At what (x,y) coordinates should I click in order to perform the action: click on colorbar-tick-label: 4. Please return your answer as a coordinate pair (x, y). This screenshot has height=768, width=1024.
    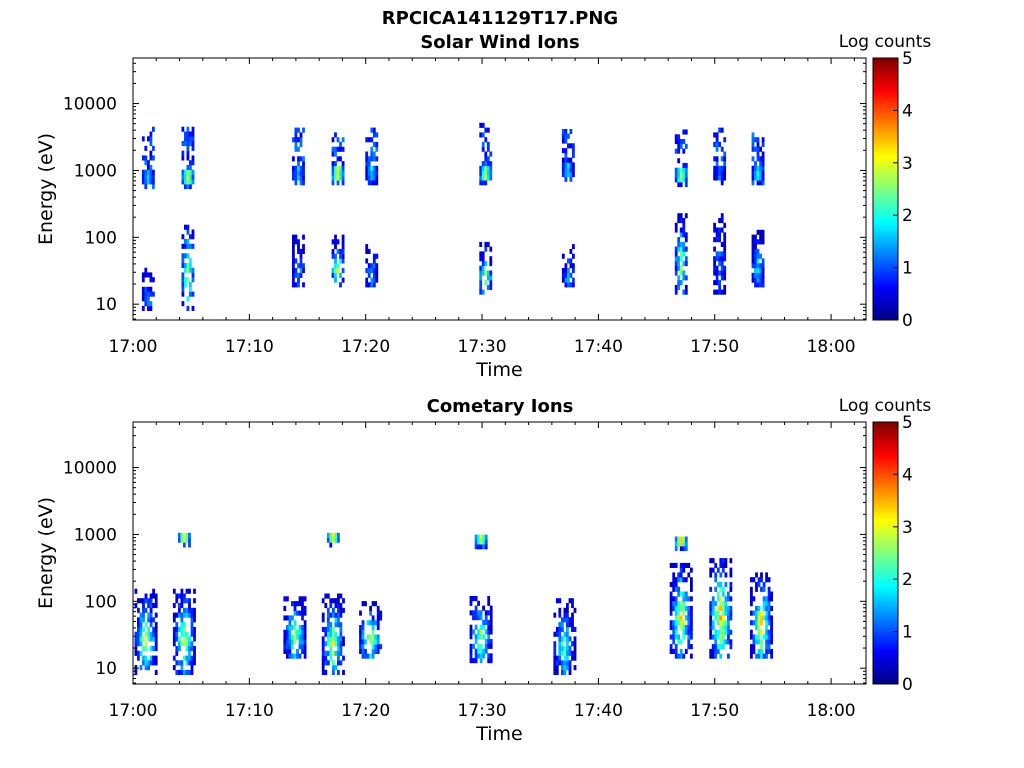
    Looking at the image, I should click on (907, 111).